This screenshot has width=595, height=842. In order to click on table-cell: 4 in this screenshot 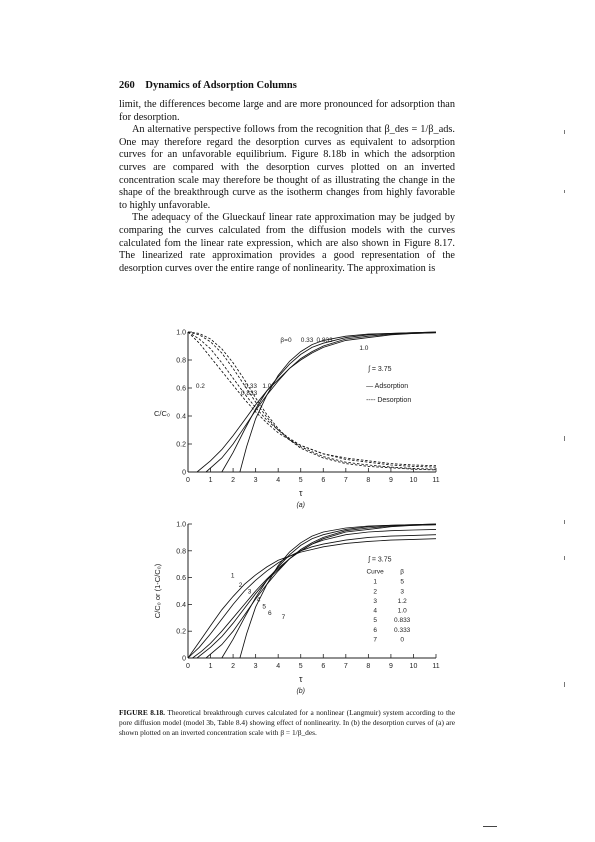, I will do `click(375, 611)`.